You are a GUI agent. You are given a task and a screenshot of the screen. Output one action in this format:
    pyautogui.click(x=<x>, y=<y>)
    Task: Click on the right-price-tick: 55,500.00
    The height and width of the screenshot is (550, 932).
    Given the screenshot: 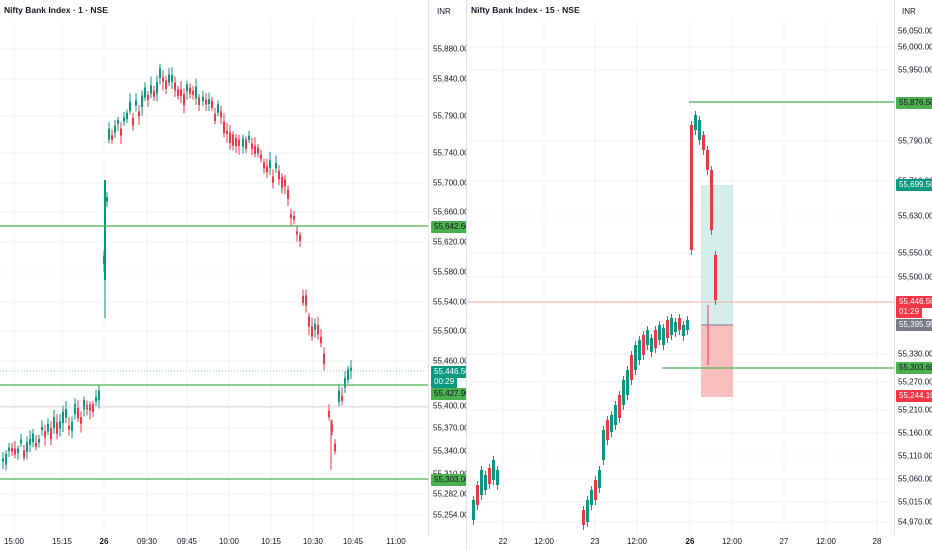 What is the action you would take?
    pyautogui.click(x=915, y=277)
    